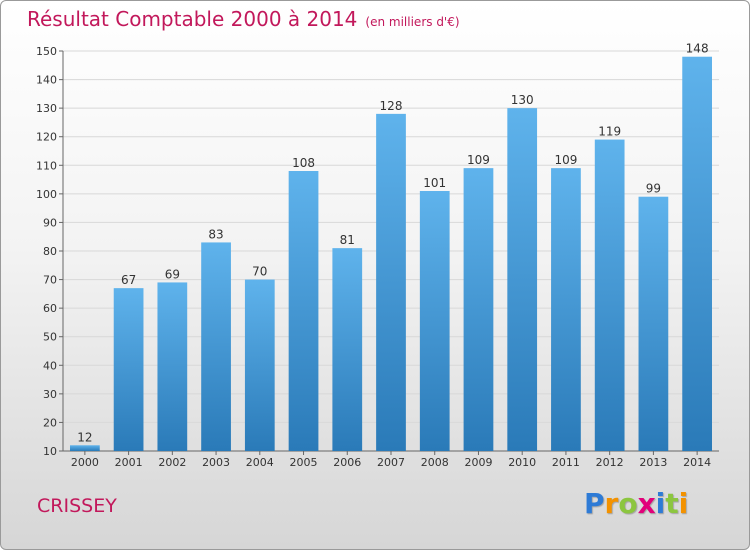 This screenshot has width=750, height=550. Describe the element at coordinates (697, 49) in the screenshot. I see `bar-value-label: 148` at that location.